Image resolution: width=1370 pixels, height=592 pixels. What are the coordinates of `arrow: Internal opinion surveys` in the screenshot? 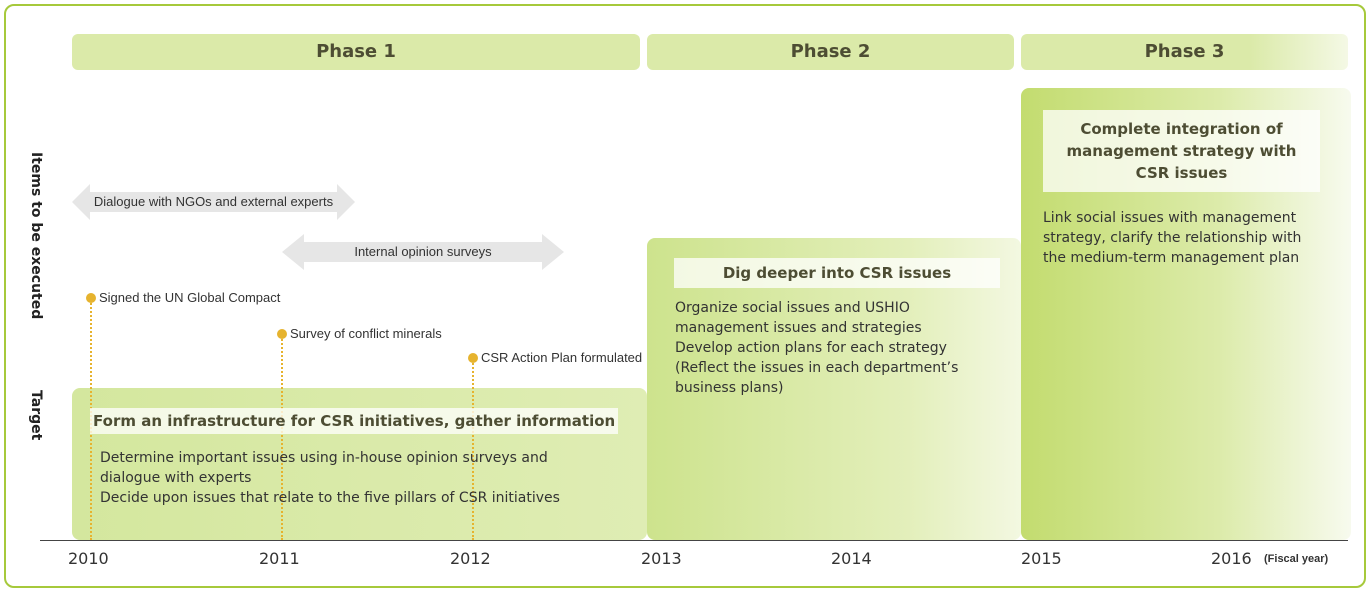 It's located at (423, 252).